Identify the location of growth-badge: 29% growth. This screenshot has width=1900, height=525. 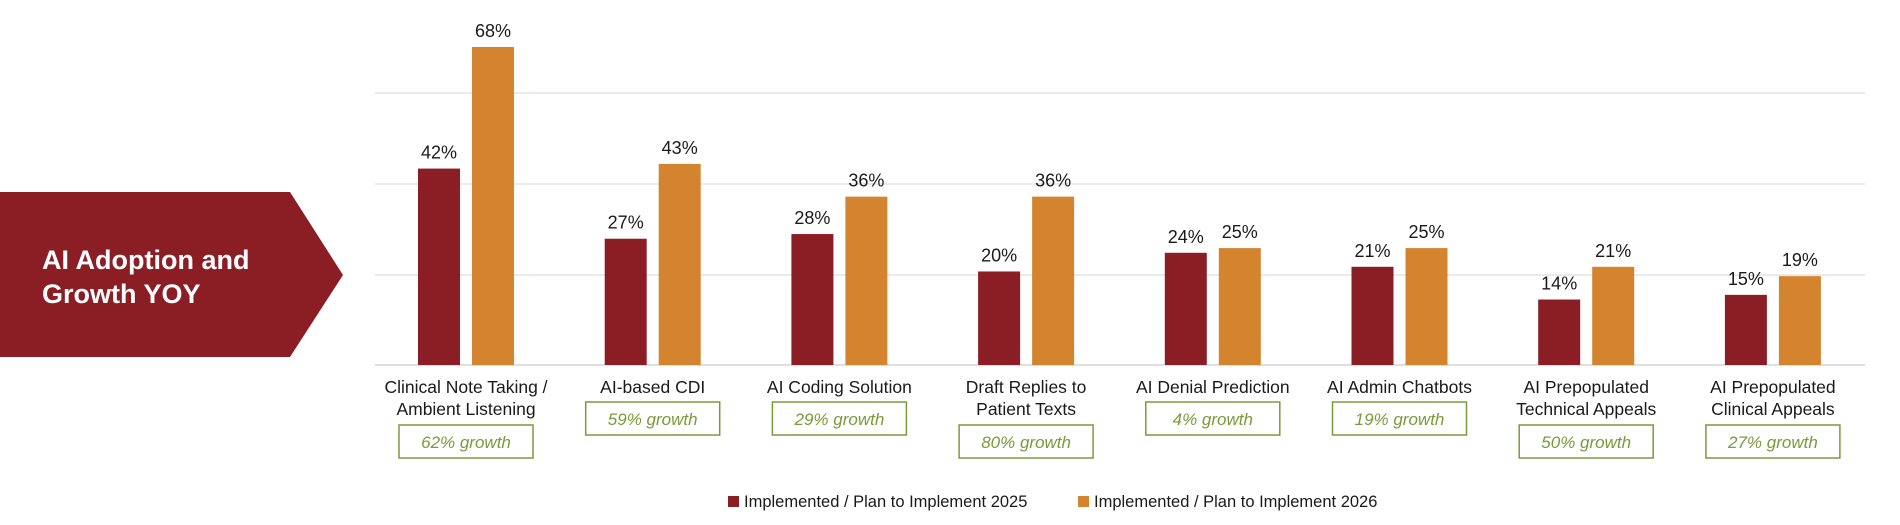
(839, 418).